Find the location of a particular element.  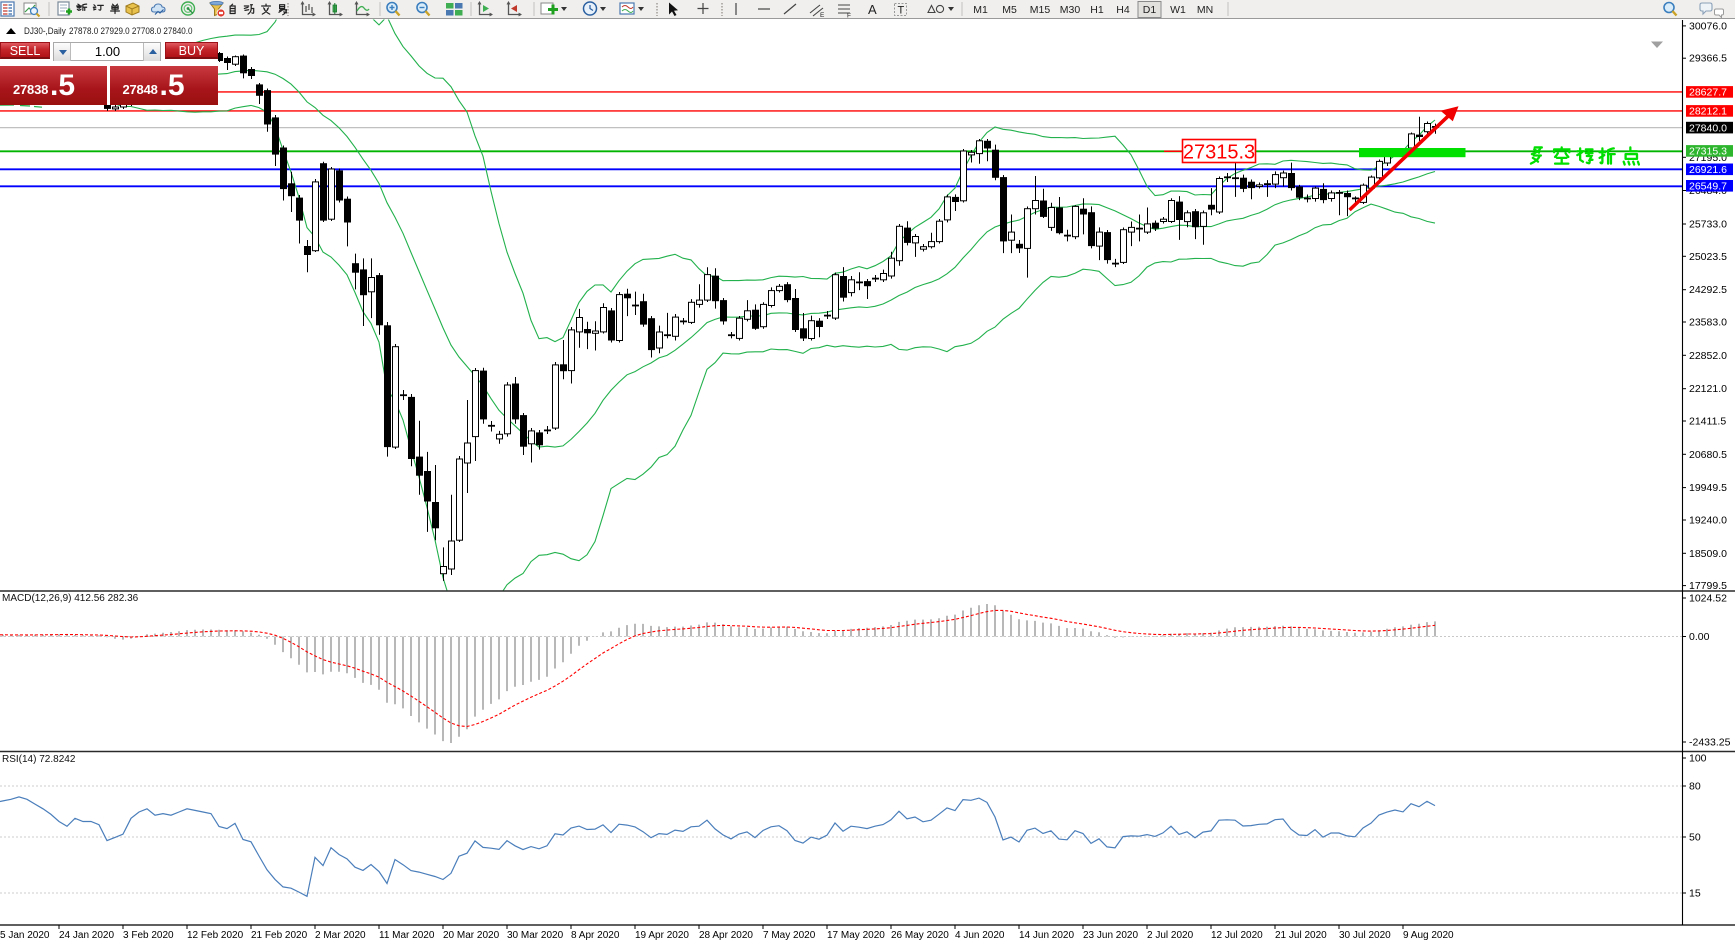

svg-text: 21 Jul 2020 is located at coordinates (1301, 935).